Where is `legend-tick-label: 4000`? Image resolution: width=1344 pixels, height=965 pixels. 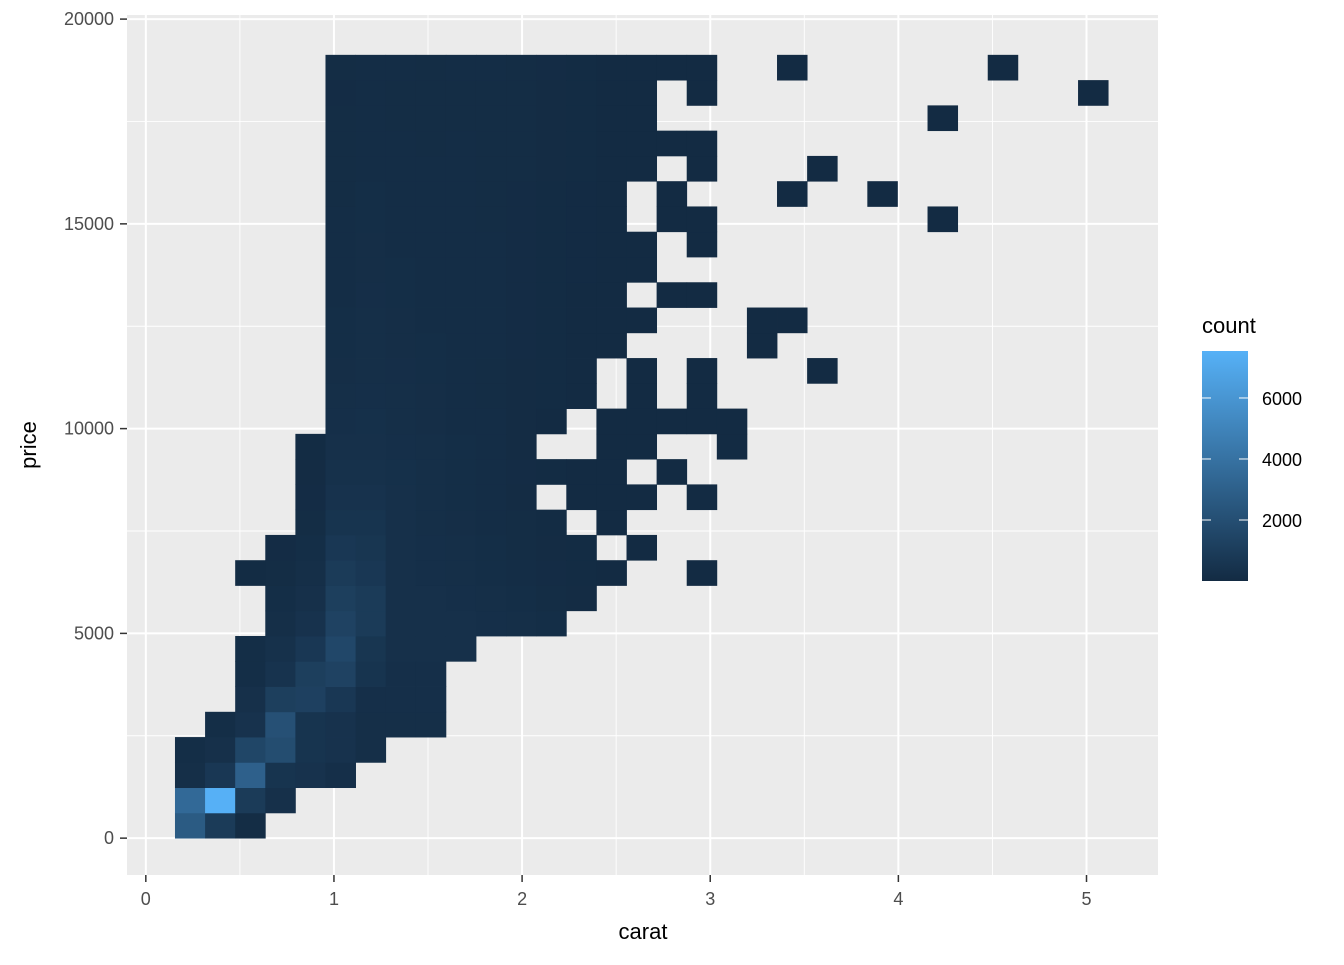 legend-tick-label: 4000 is located at coordinates (1282, 460).